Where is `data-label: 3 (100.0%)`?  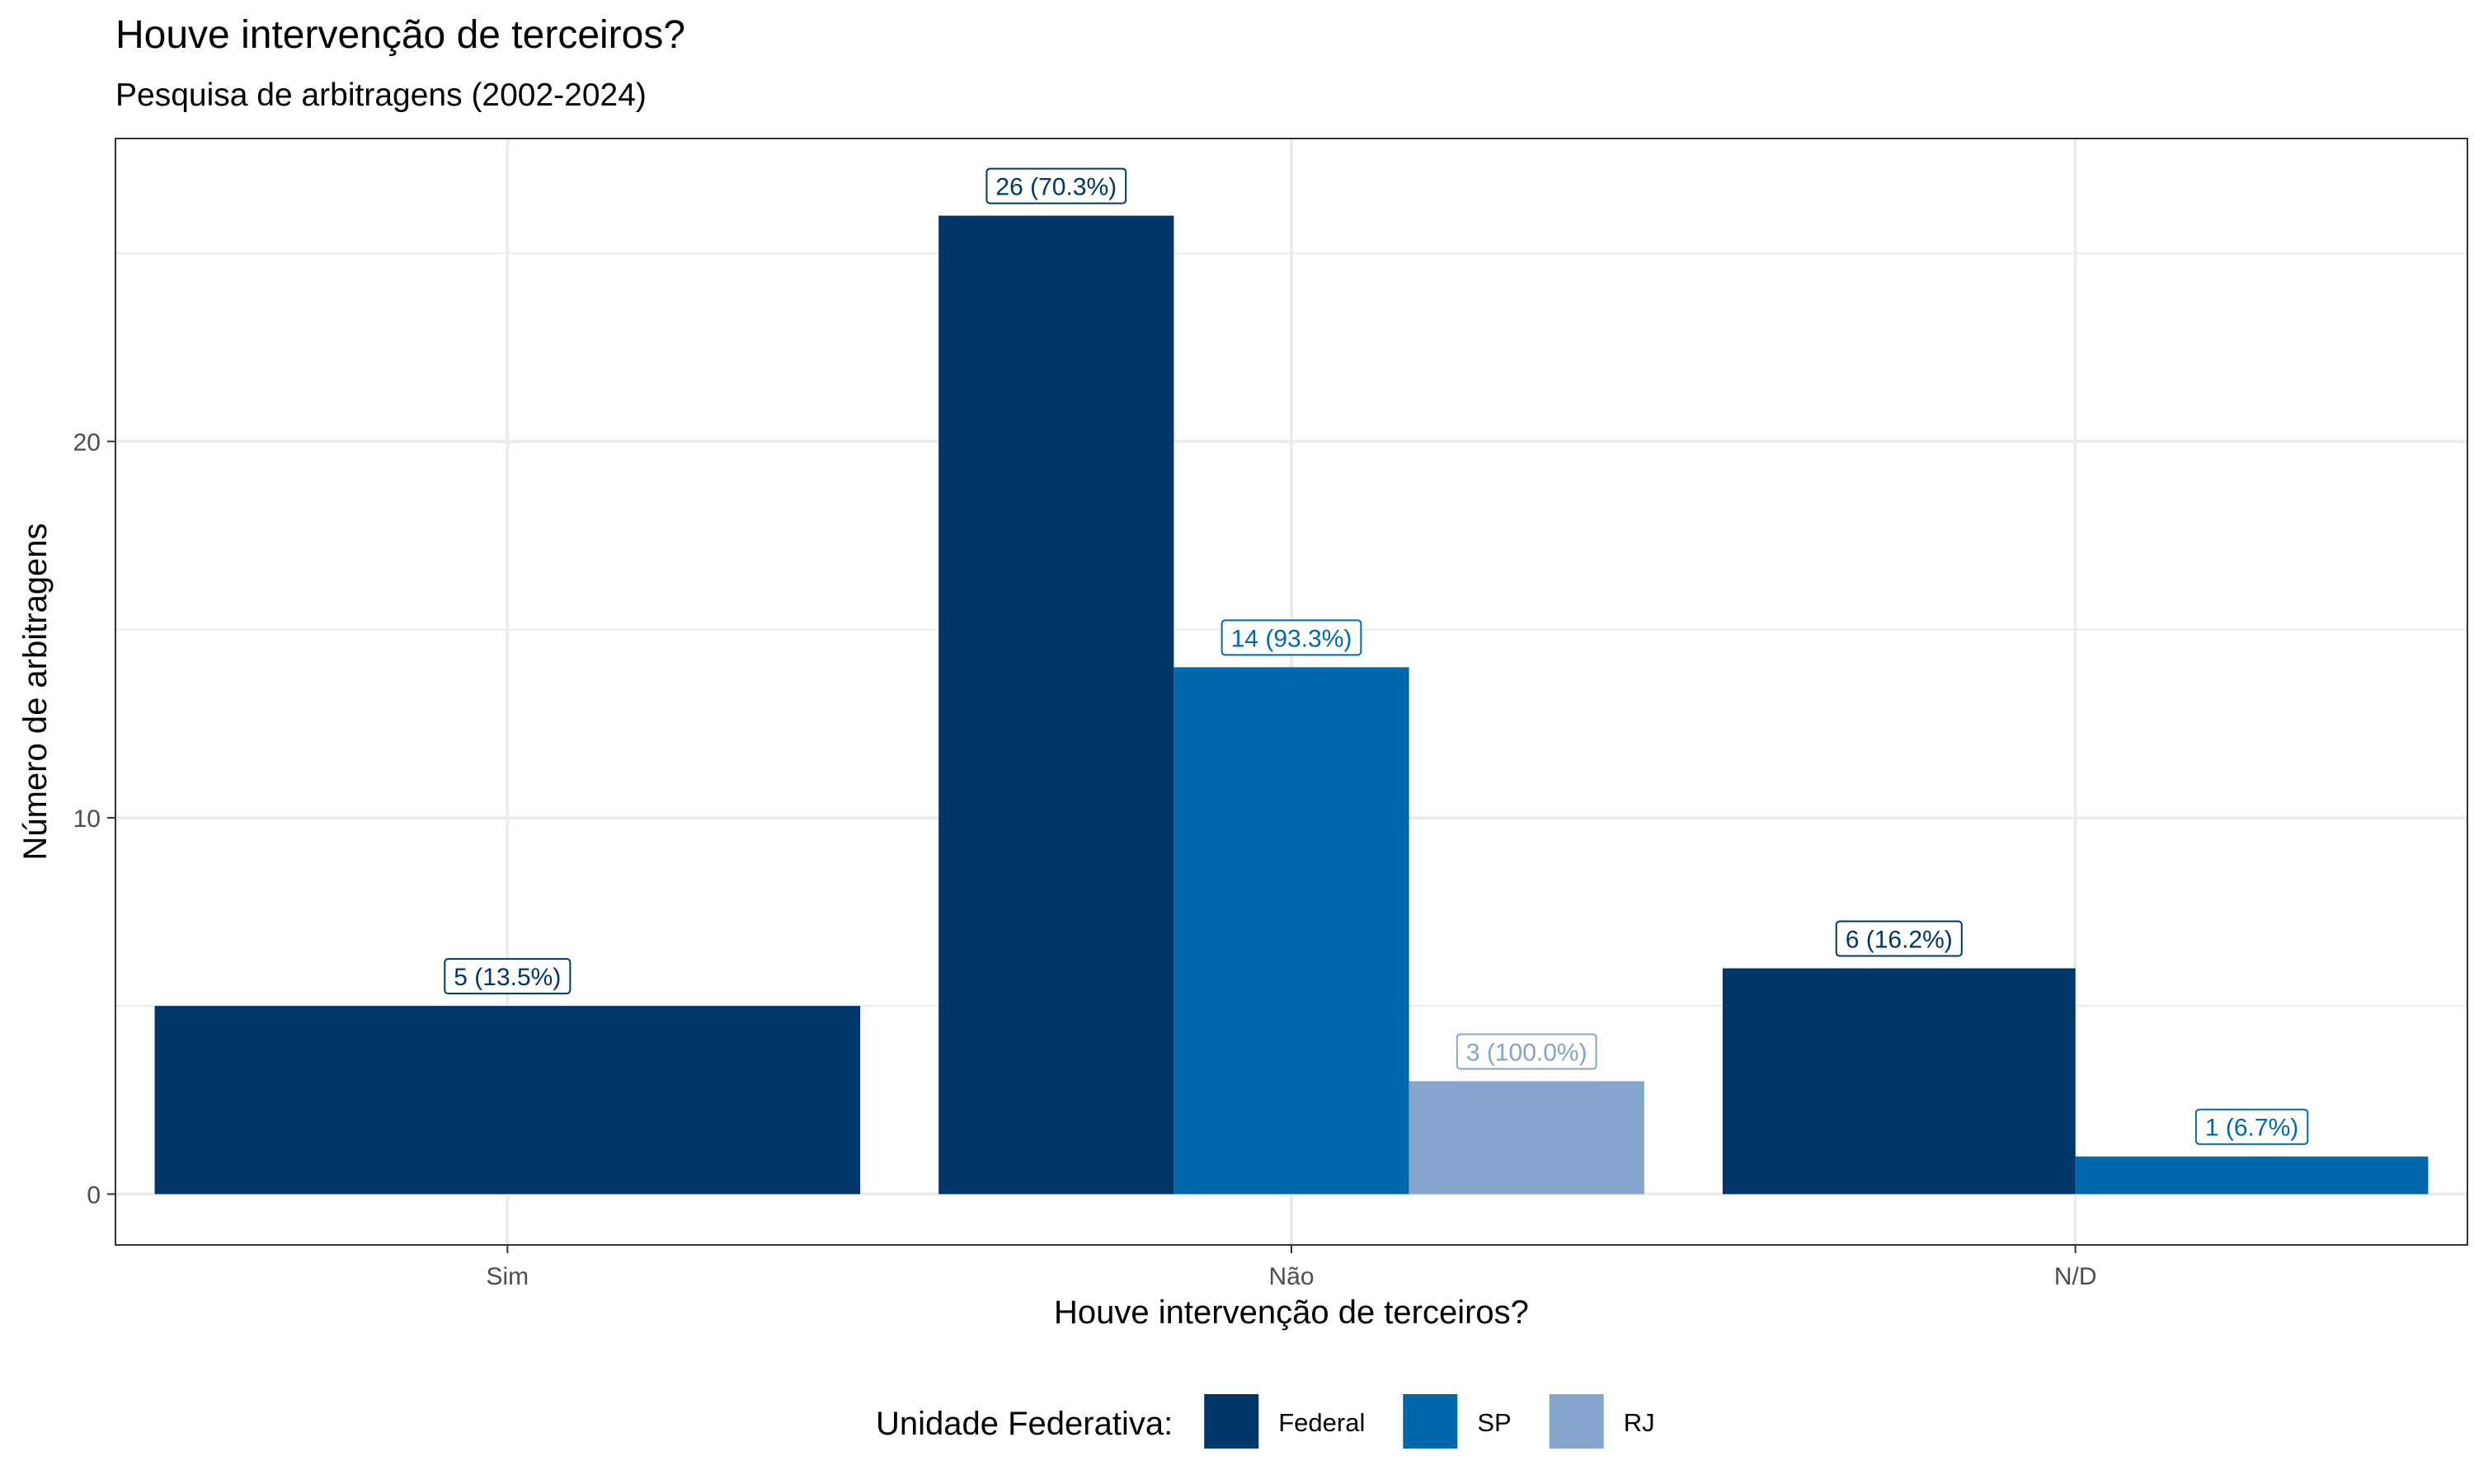
data-label: 3 (100.0%) is located at coordinates (1526, 1052).